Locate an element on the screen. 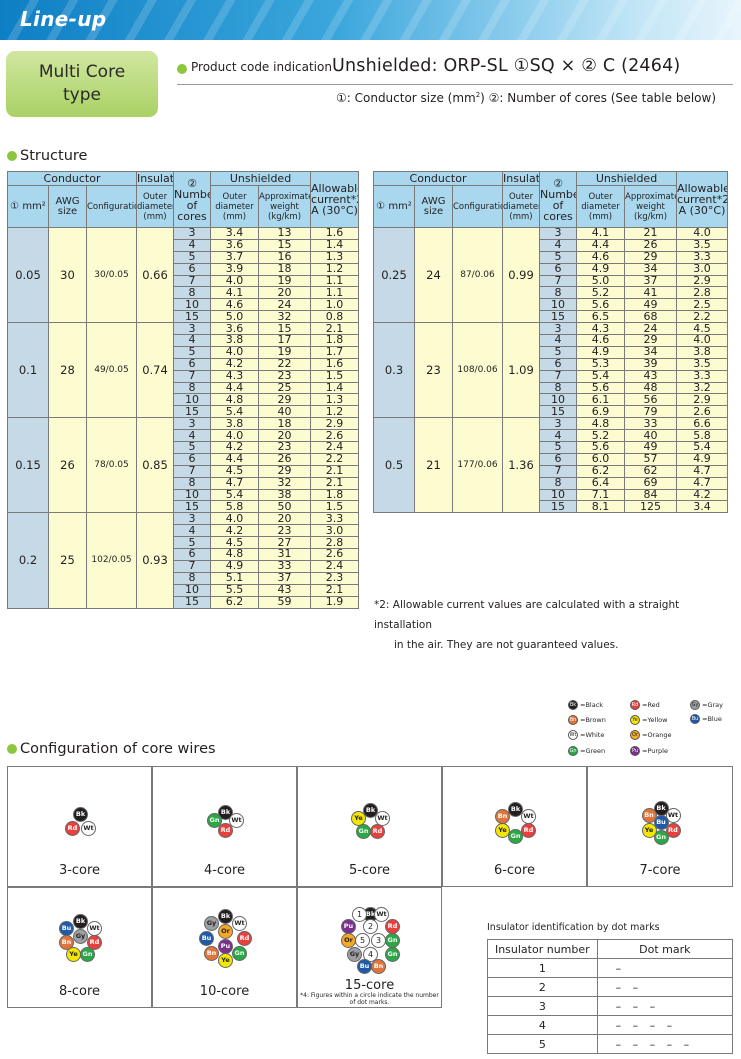 This screenshot has width=741, height=1059. cell-current: 1.6 is located at coordinates (335, 233).